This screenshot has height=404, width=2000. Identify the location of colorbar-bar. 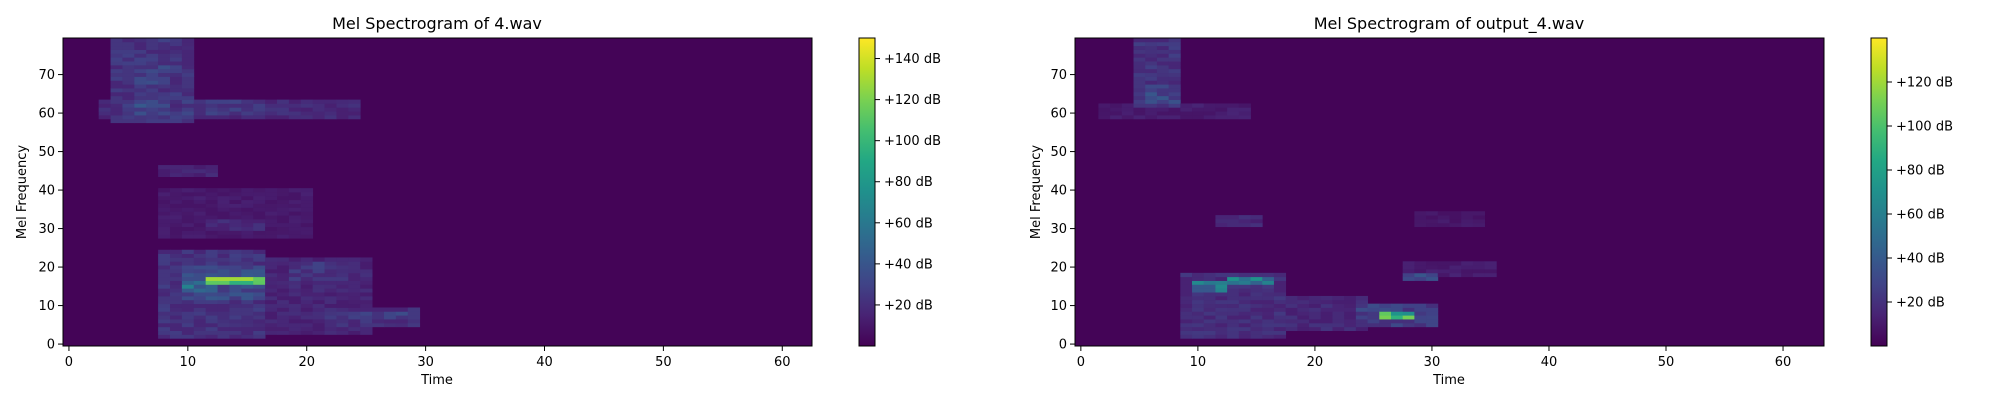
(1879, 192).